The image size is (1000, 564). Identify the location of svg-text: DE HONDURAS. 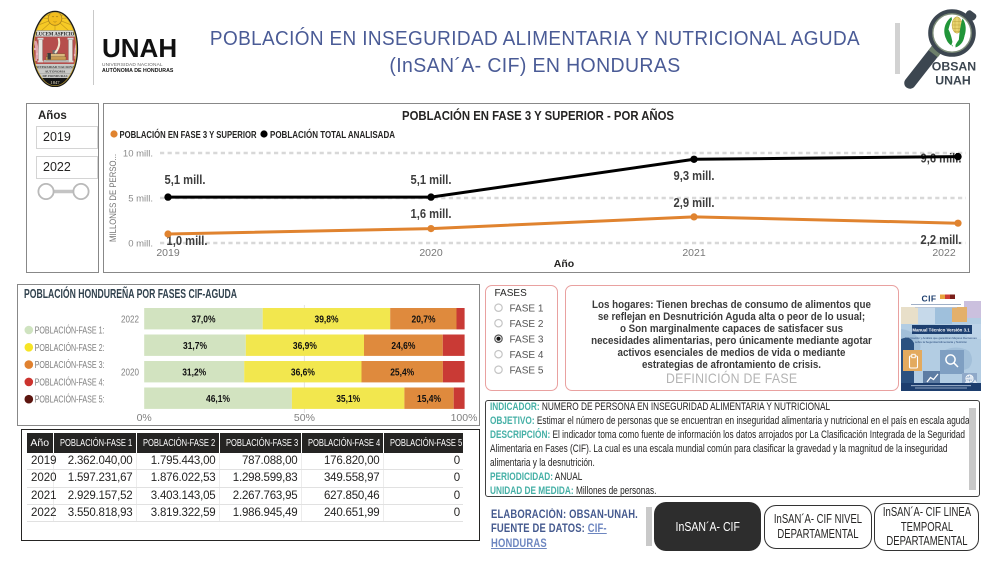
(55, 76).